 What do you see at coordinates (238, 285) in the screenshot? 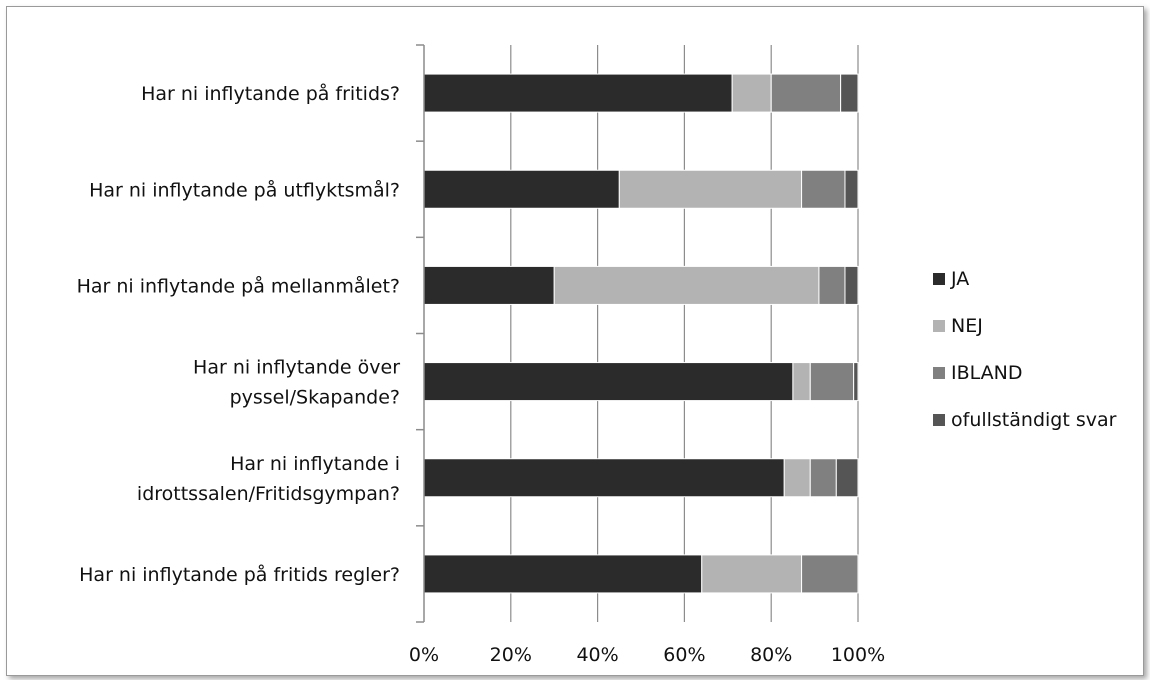
I see `category-label: Har ni inflytande på mellanmålet?` at bounding box center [238, 285].